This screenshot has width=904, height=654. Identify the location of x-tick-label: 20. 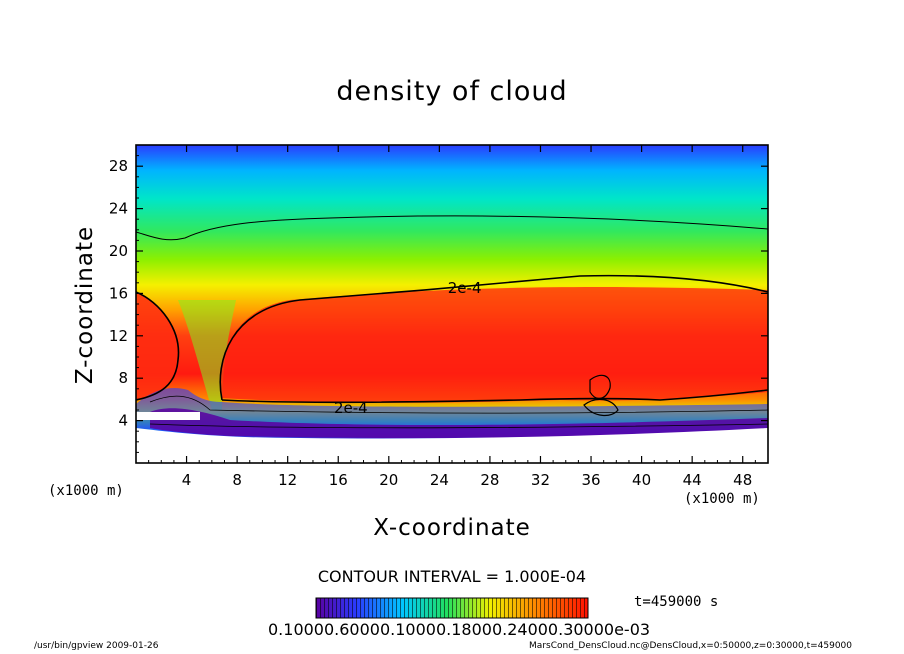
(388, 480).